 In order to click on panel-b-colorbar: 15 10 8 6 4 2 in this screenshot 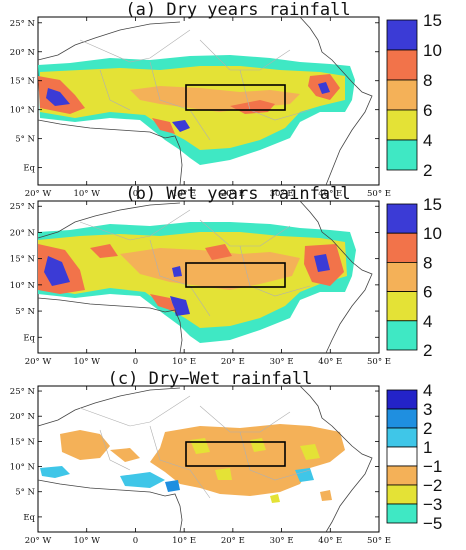, I will do `click(414, 277)`.